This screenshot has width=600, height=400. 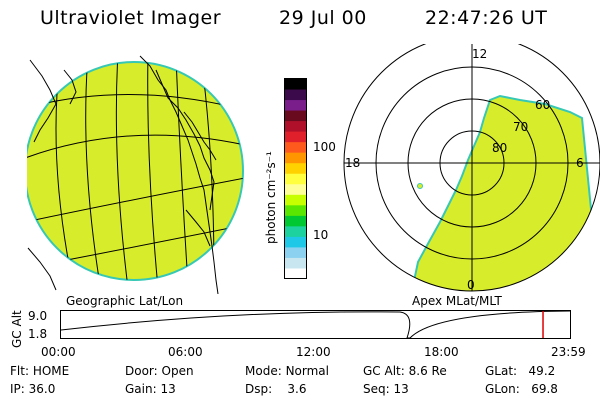 What do you see at coordinates (276, 389) in the screenshot?
I see `status-dsp: Dsp: 3.6` at bounding box center [276, 389].